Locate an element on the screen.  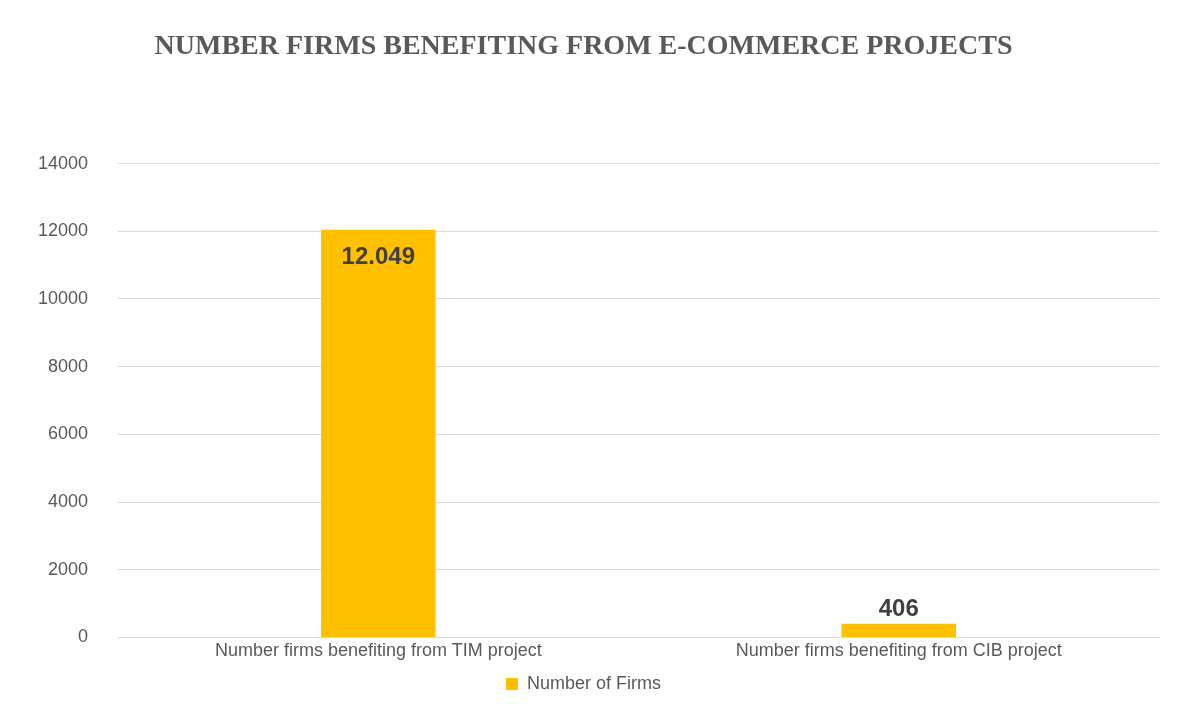
y-tick-label: 10000 is located at coordinates (63, 297).